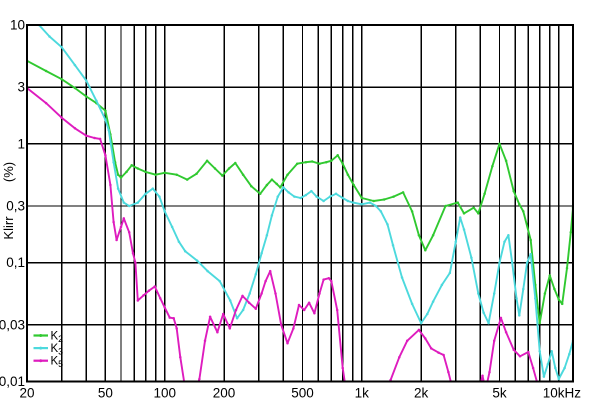  Describe the element at coordinates (21, 143) in the screenshot. I see `y-tick-label: 1` at that location.